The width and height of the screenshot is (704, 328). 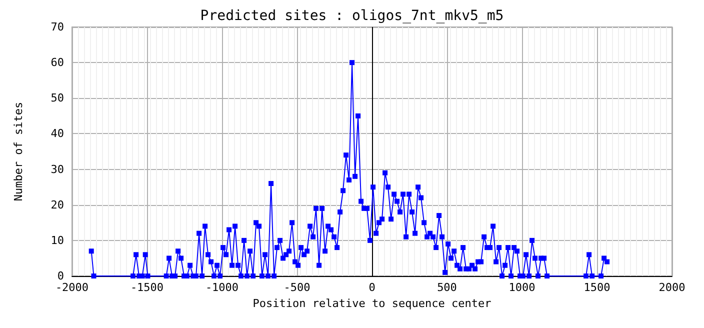 What do you see at coordinates (372, 287) in the screenshot?
I see `x-tick-label: 0` at bounding box center [372, 287].